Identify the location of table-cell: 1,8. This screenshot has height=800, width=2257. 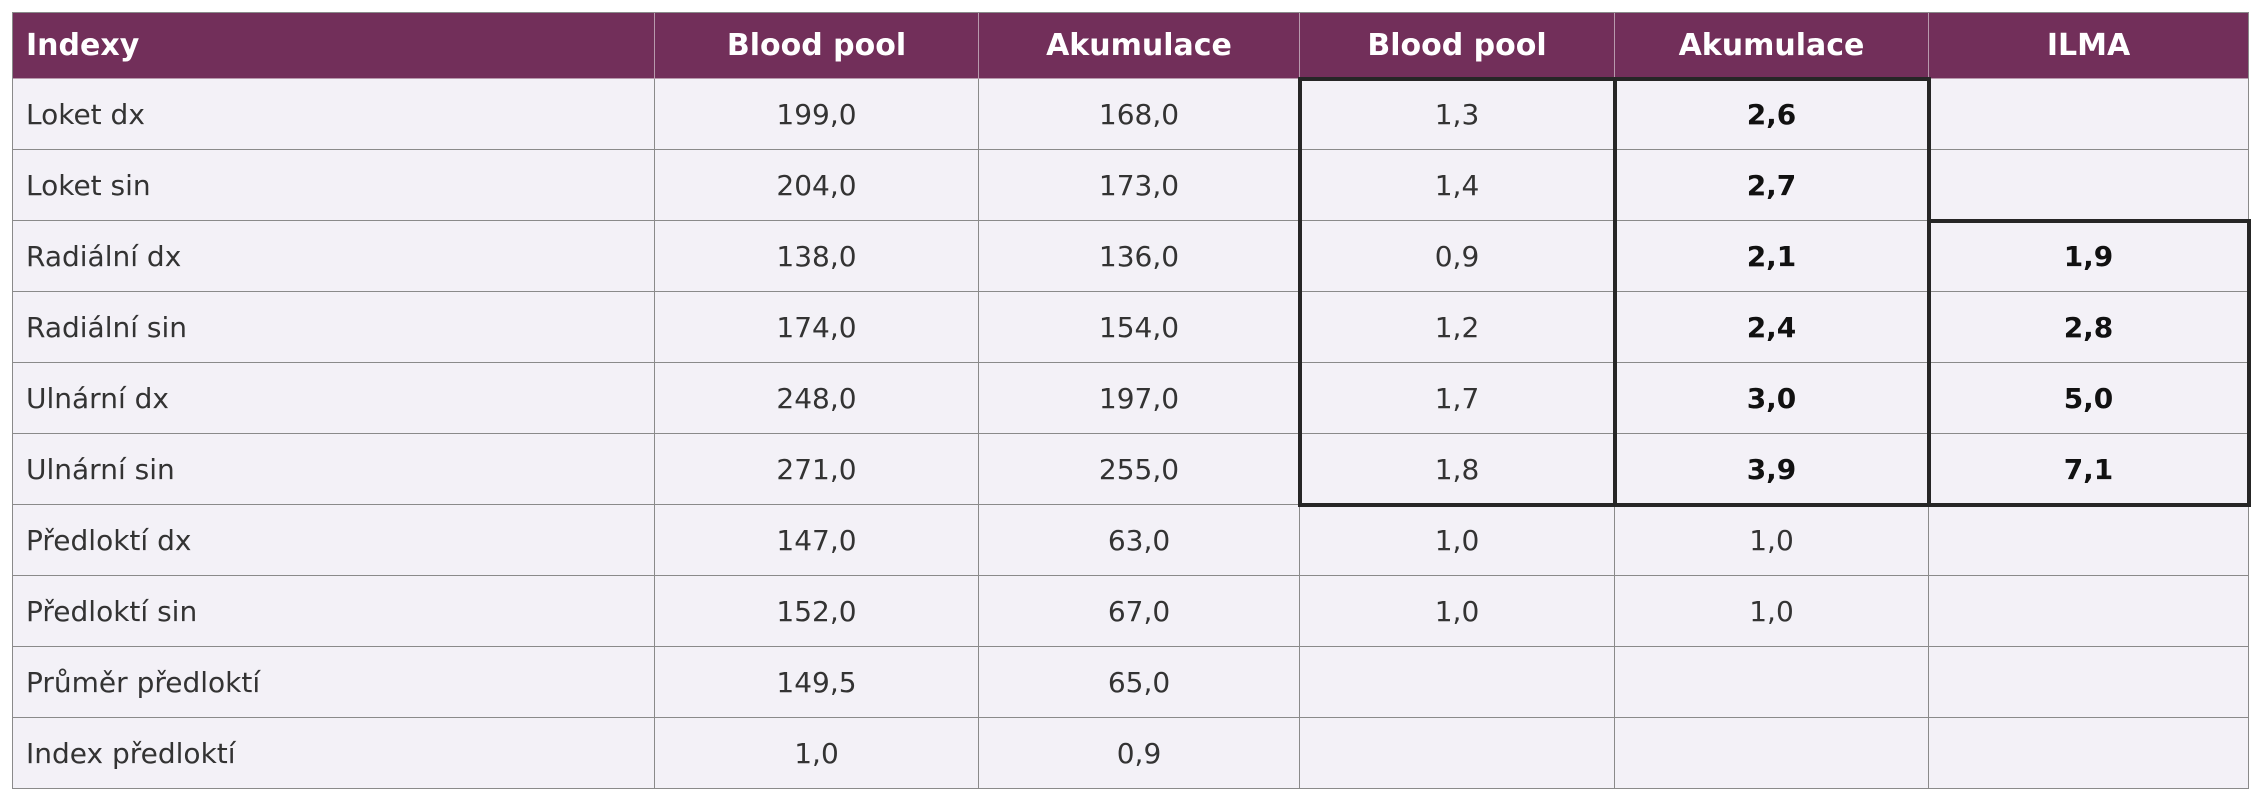
(1457, 469).